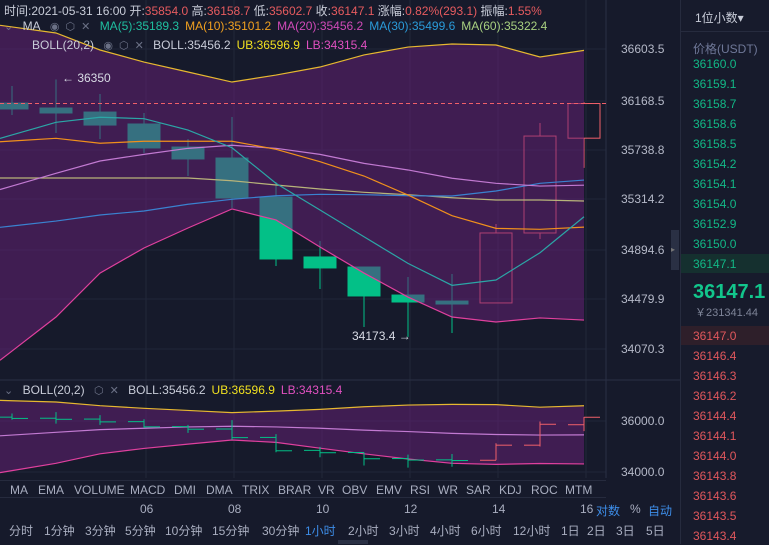  Describe the element at coordinates (596, 531) in the screenshot. I see `interval-tab: 2日` at that location.